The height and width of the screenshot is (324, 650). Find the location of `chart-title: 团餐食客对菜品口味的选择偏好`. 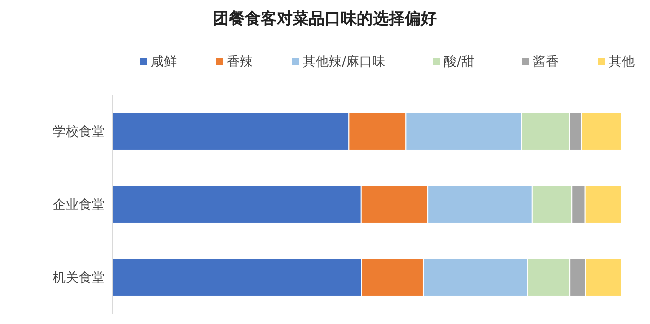

chart-title: 团餐食客对菜品口味的选择偏好 is located at coordinates (325, 18).